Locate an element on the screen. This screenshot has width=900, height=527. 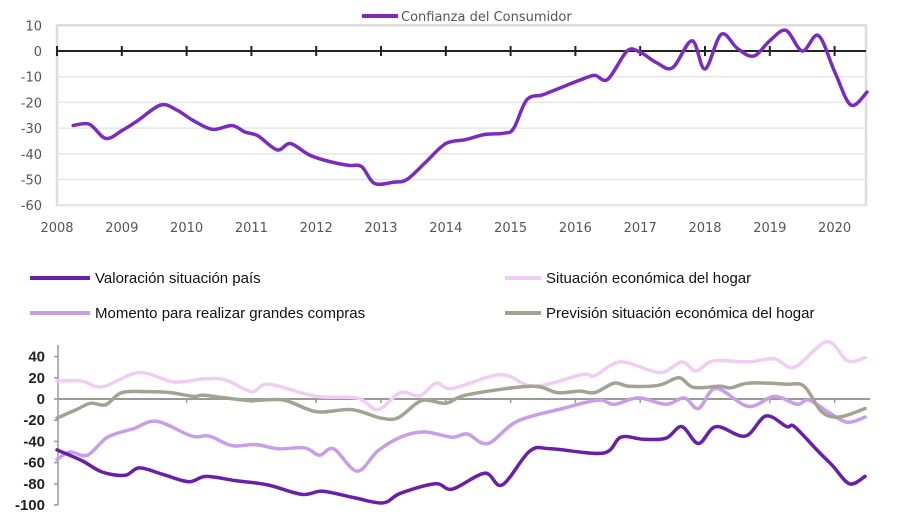
y-tick-label: 20 is located at coordinates (36, 378).